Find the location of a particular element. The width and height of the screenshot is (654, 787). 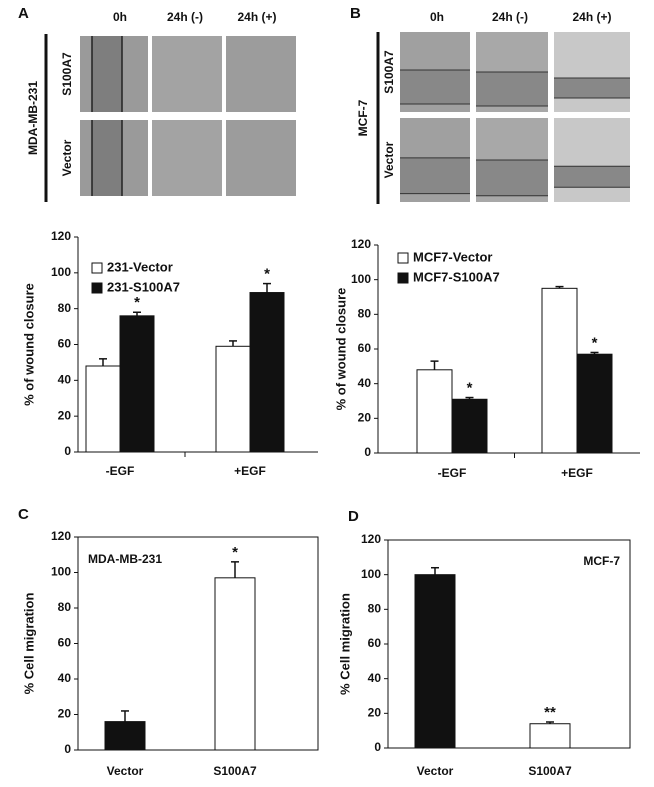

row-label: S100A7 is located at coordinates (67, 74).